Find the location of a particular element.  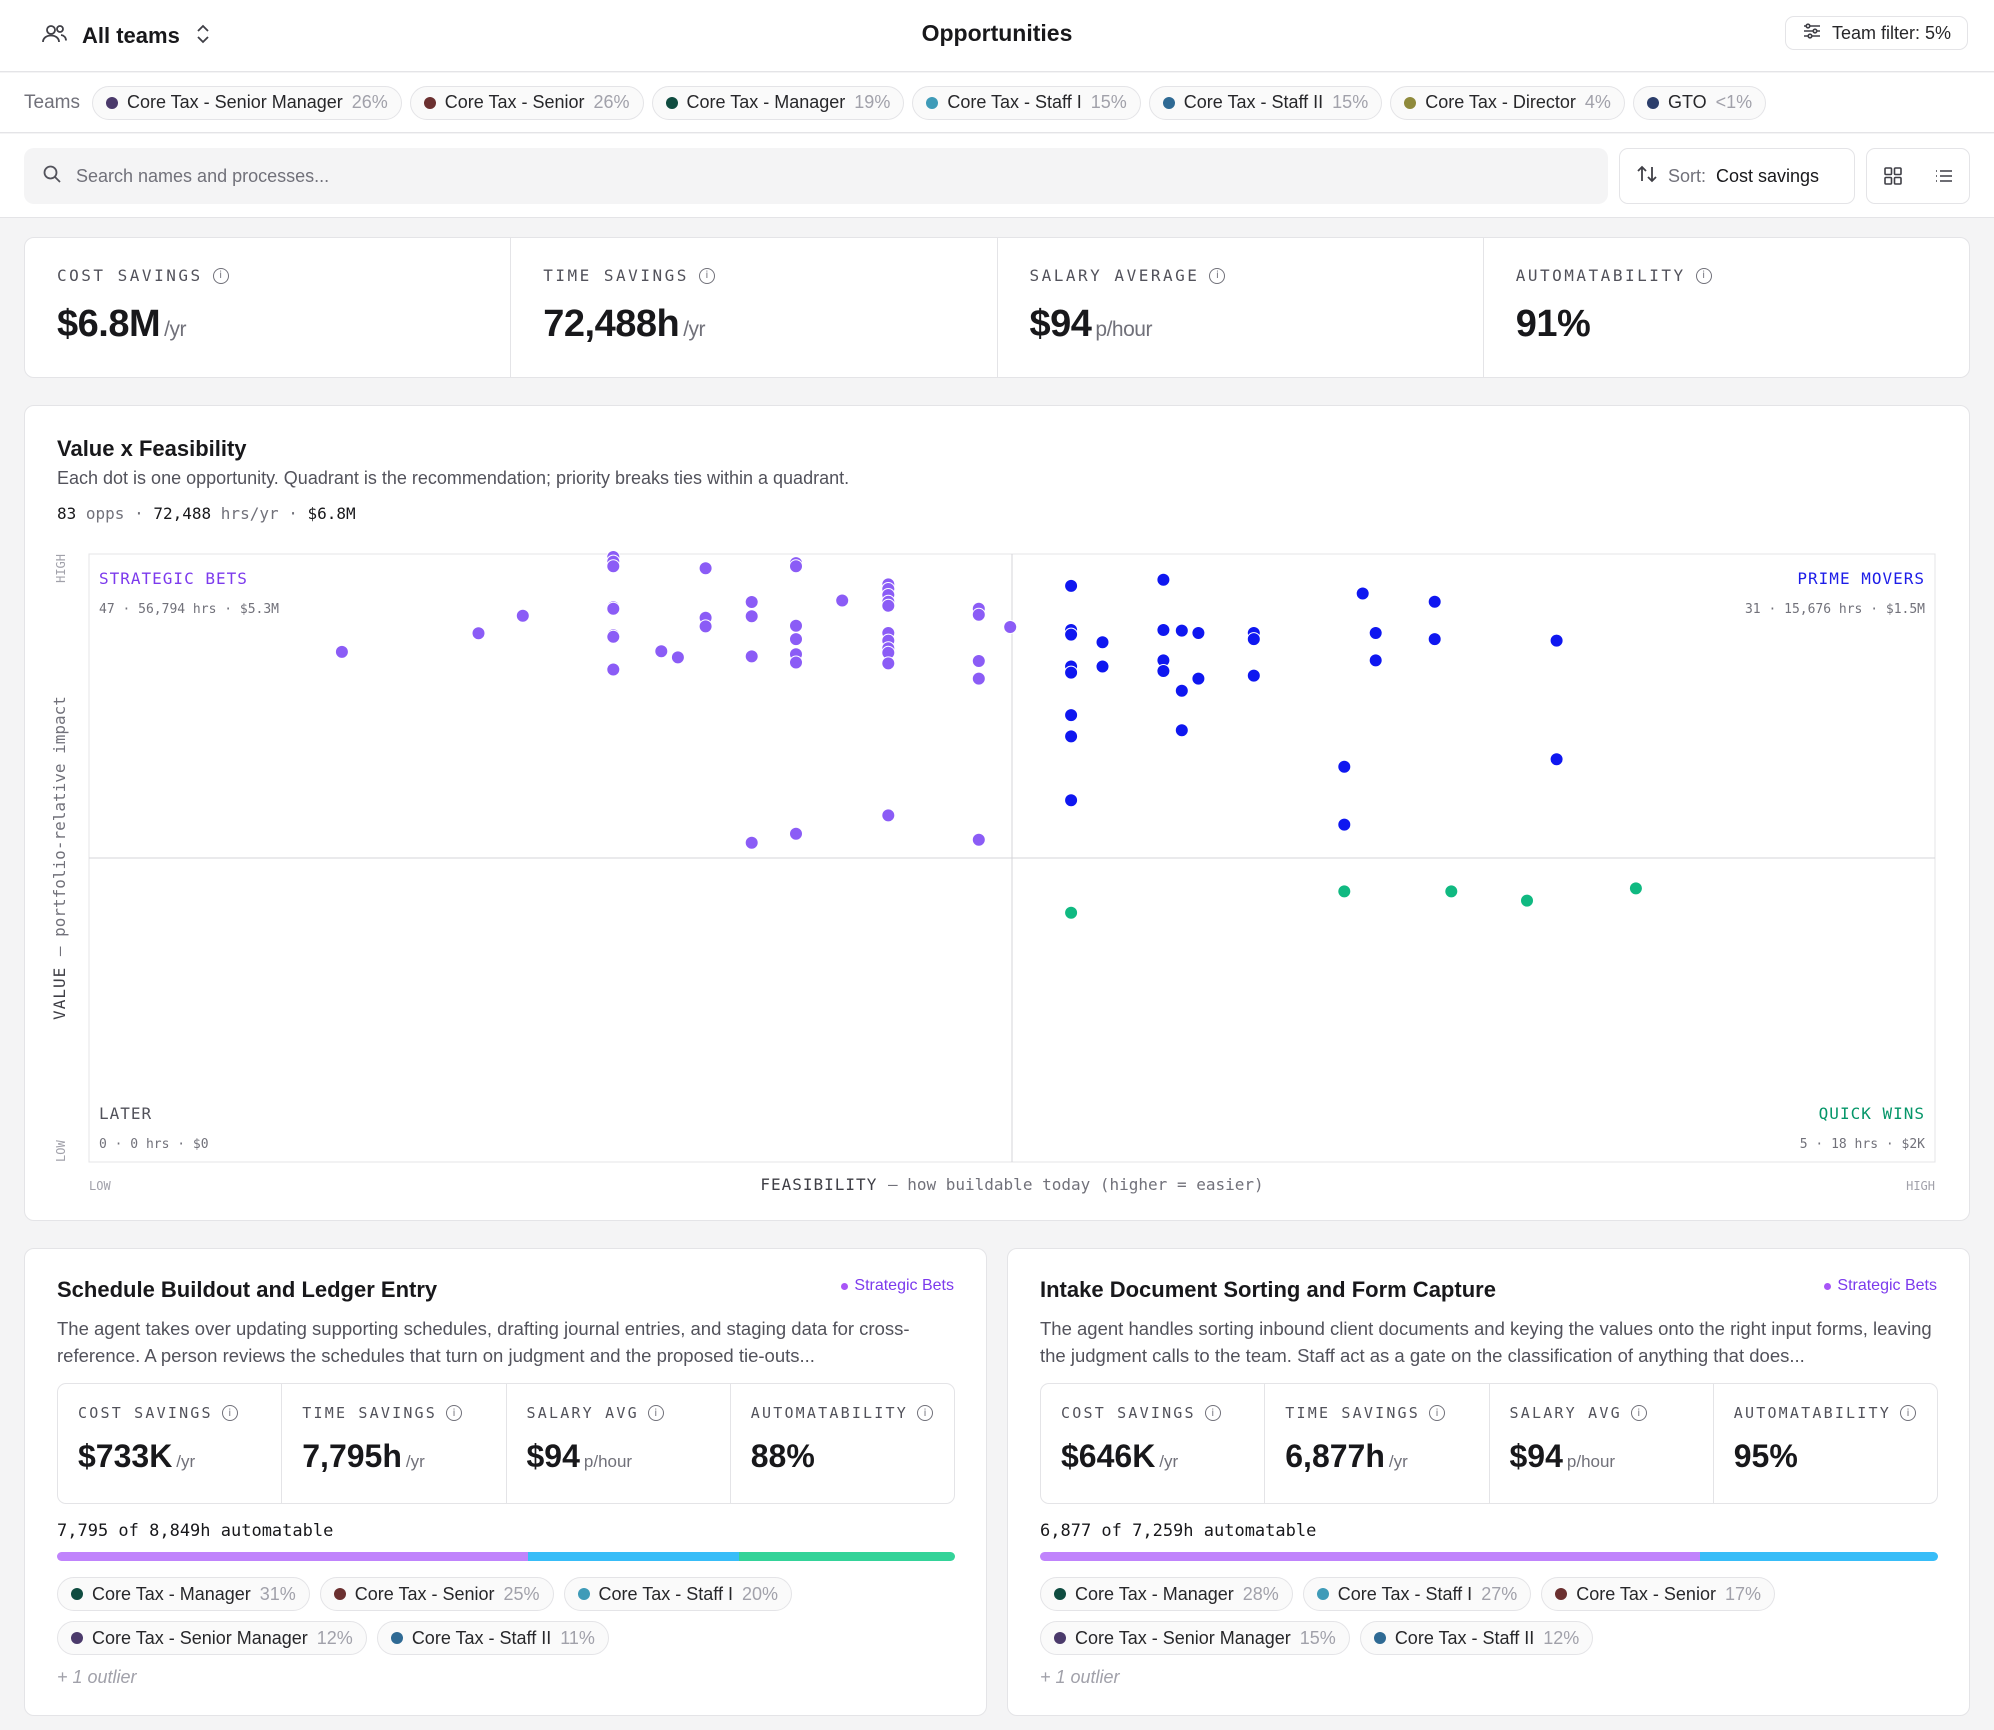

team-chip: Core Tax - Manager 31% is located at coordinates (183, 1594).